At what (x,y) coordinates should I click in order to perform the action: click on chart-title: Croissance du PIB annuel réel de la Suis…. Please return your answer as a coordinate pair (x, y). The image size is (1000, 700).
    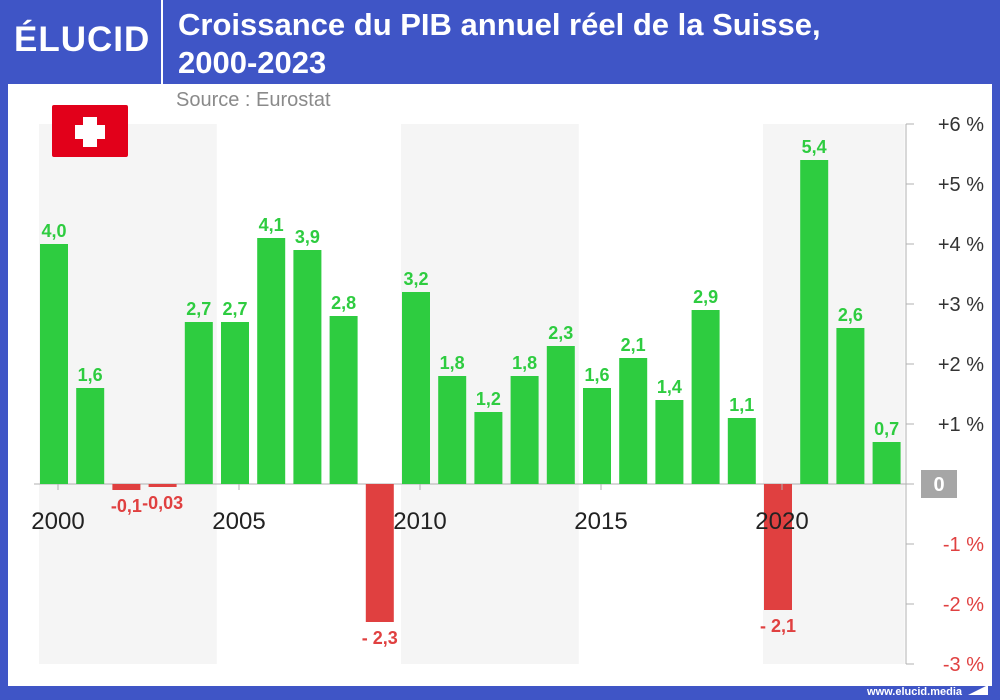
    Looking at the image, I should click on (578, 44).